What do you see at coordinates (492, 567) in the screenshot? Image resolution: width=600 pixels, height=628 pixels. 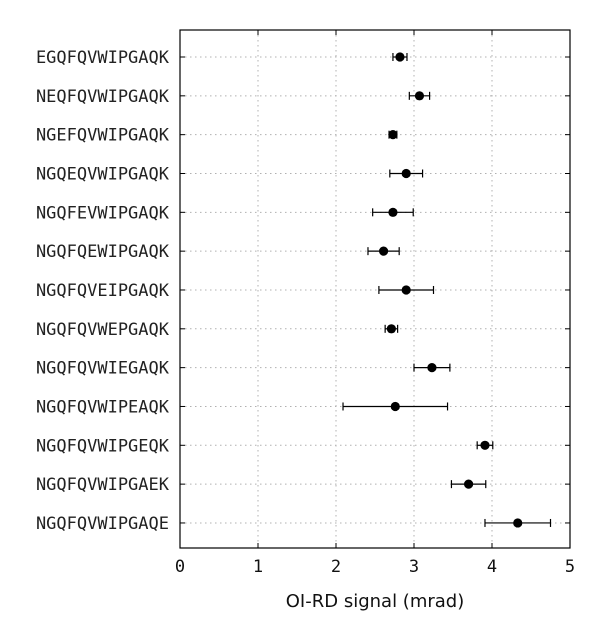 I see `x-tick-label: 4` at bounding box center [492, 567].